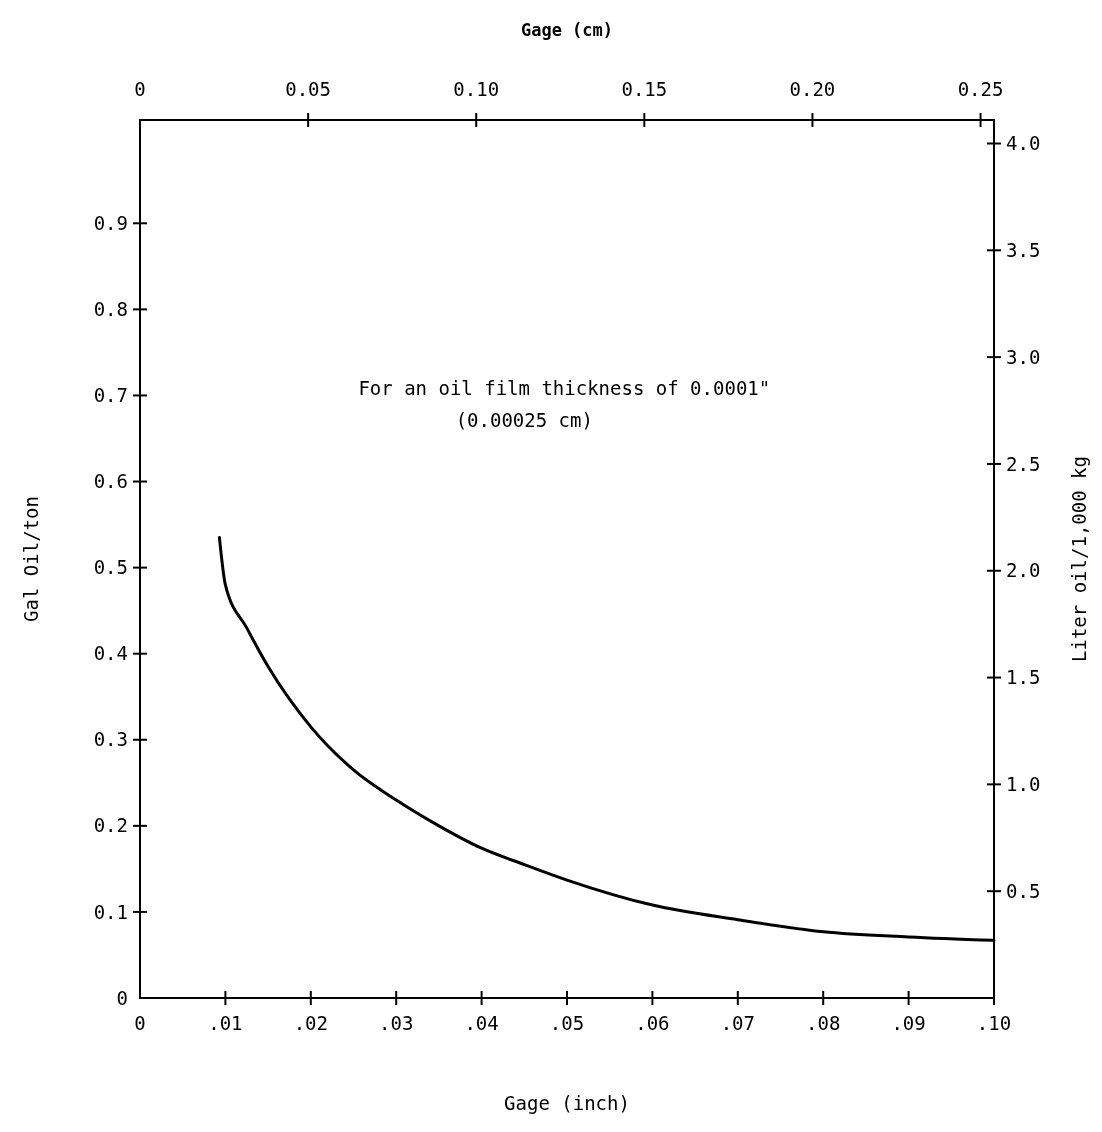  What do you see at coordinates (308, 89) in the screenshot?
I see `x2-tick-label: 0.05` at bounding box center [308, 89].